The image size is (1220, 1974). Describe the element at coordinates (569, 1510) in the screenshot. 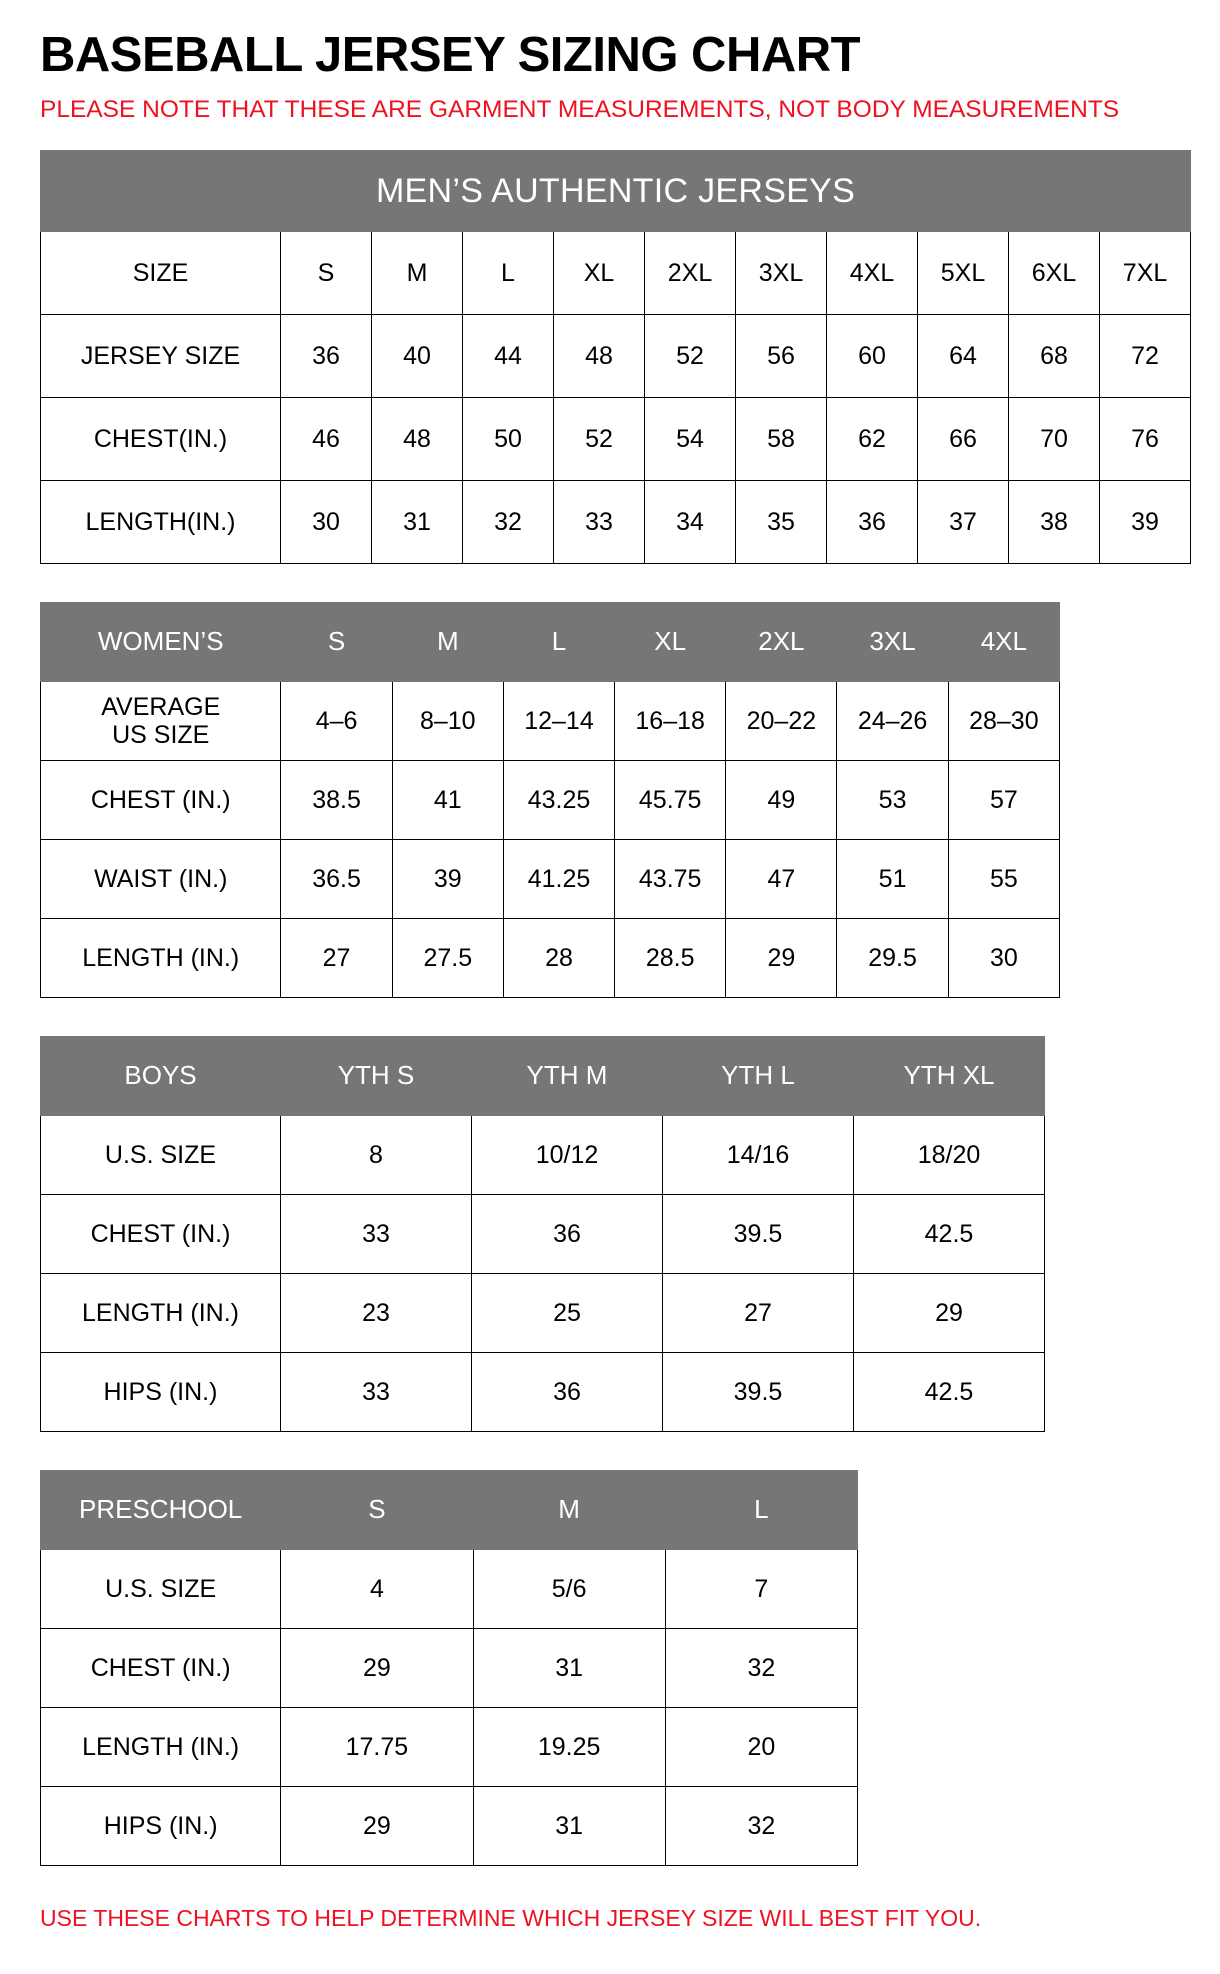

I see `preschool-col-header: M` at that location.